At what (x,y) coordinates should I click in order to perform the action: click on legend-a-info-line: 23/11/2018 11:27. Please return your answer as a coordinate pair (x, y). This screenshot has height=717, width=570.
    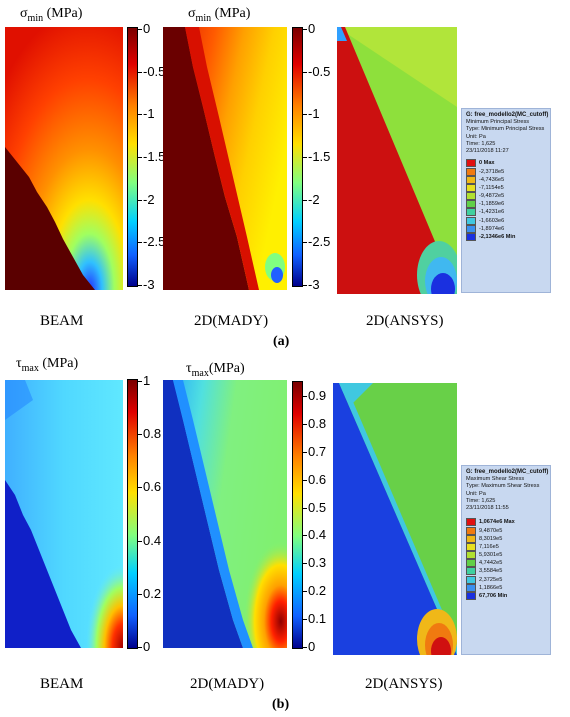
    Looking at the image, I should click on (487, 151).